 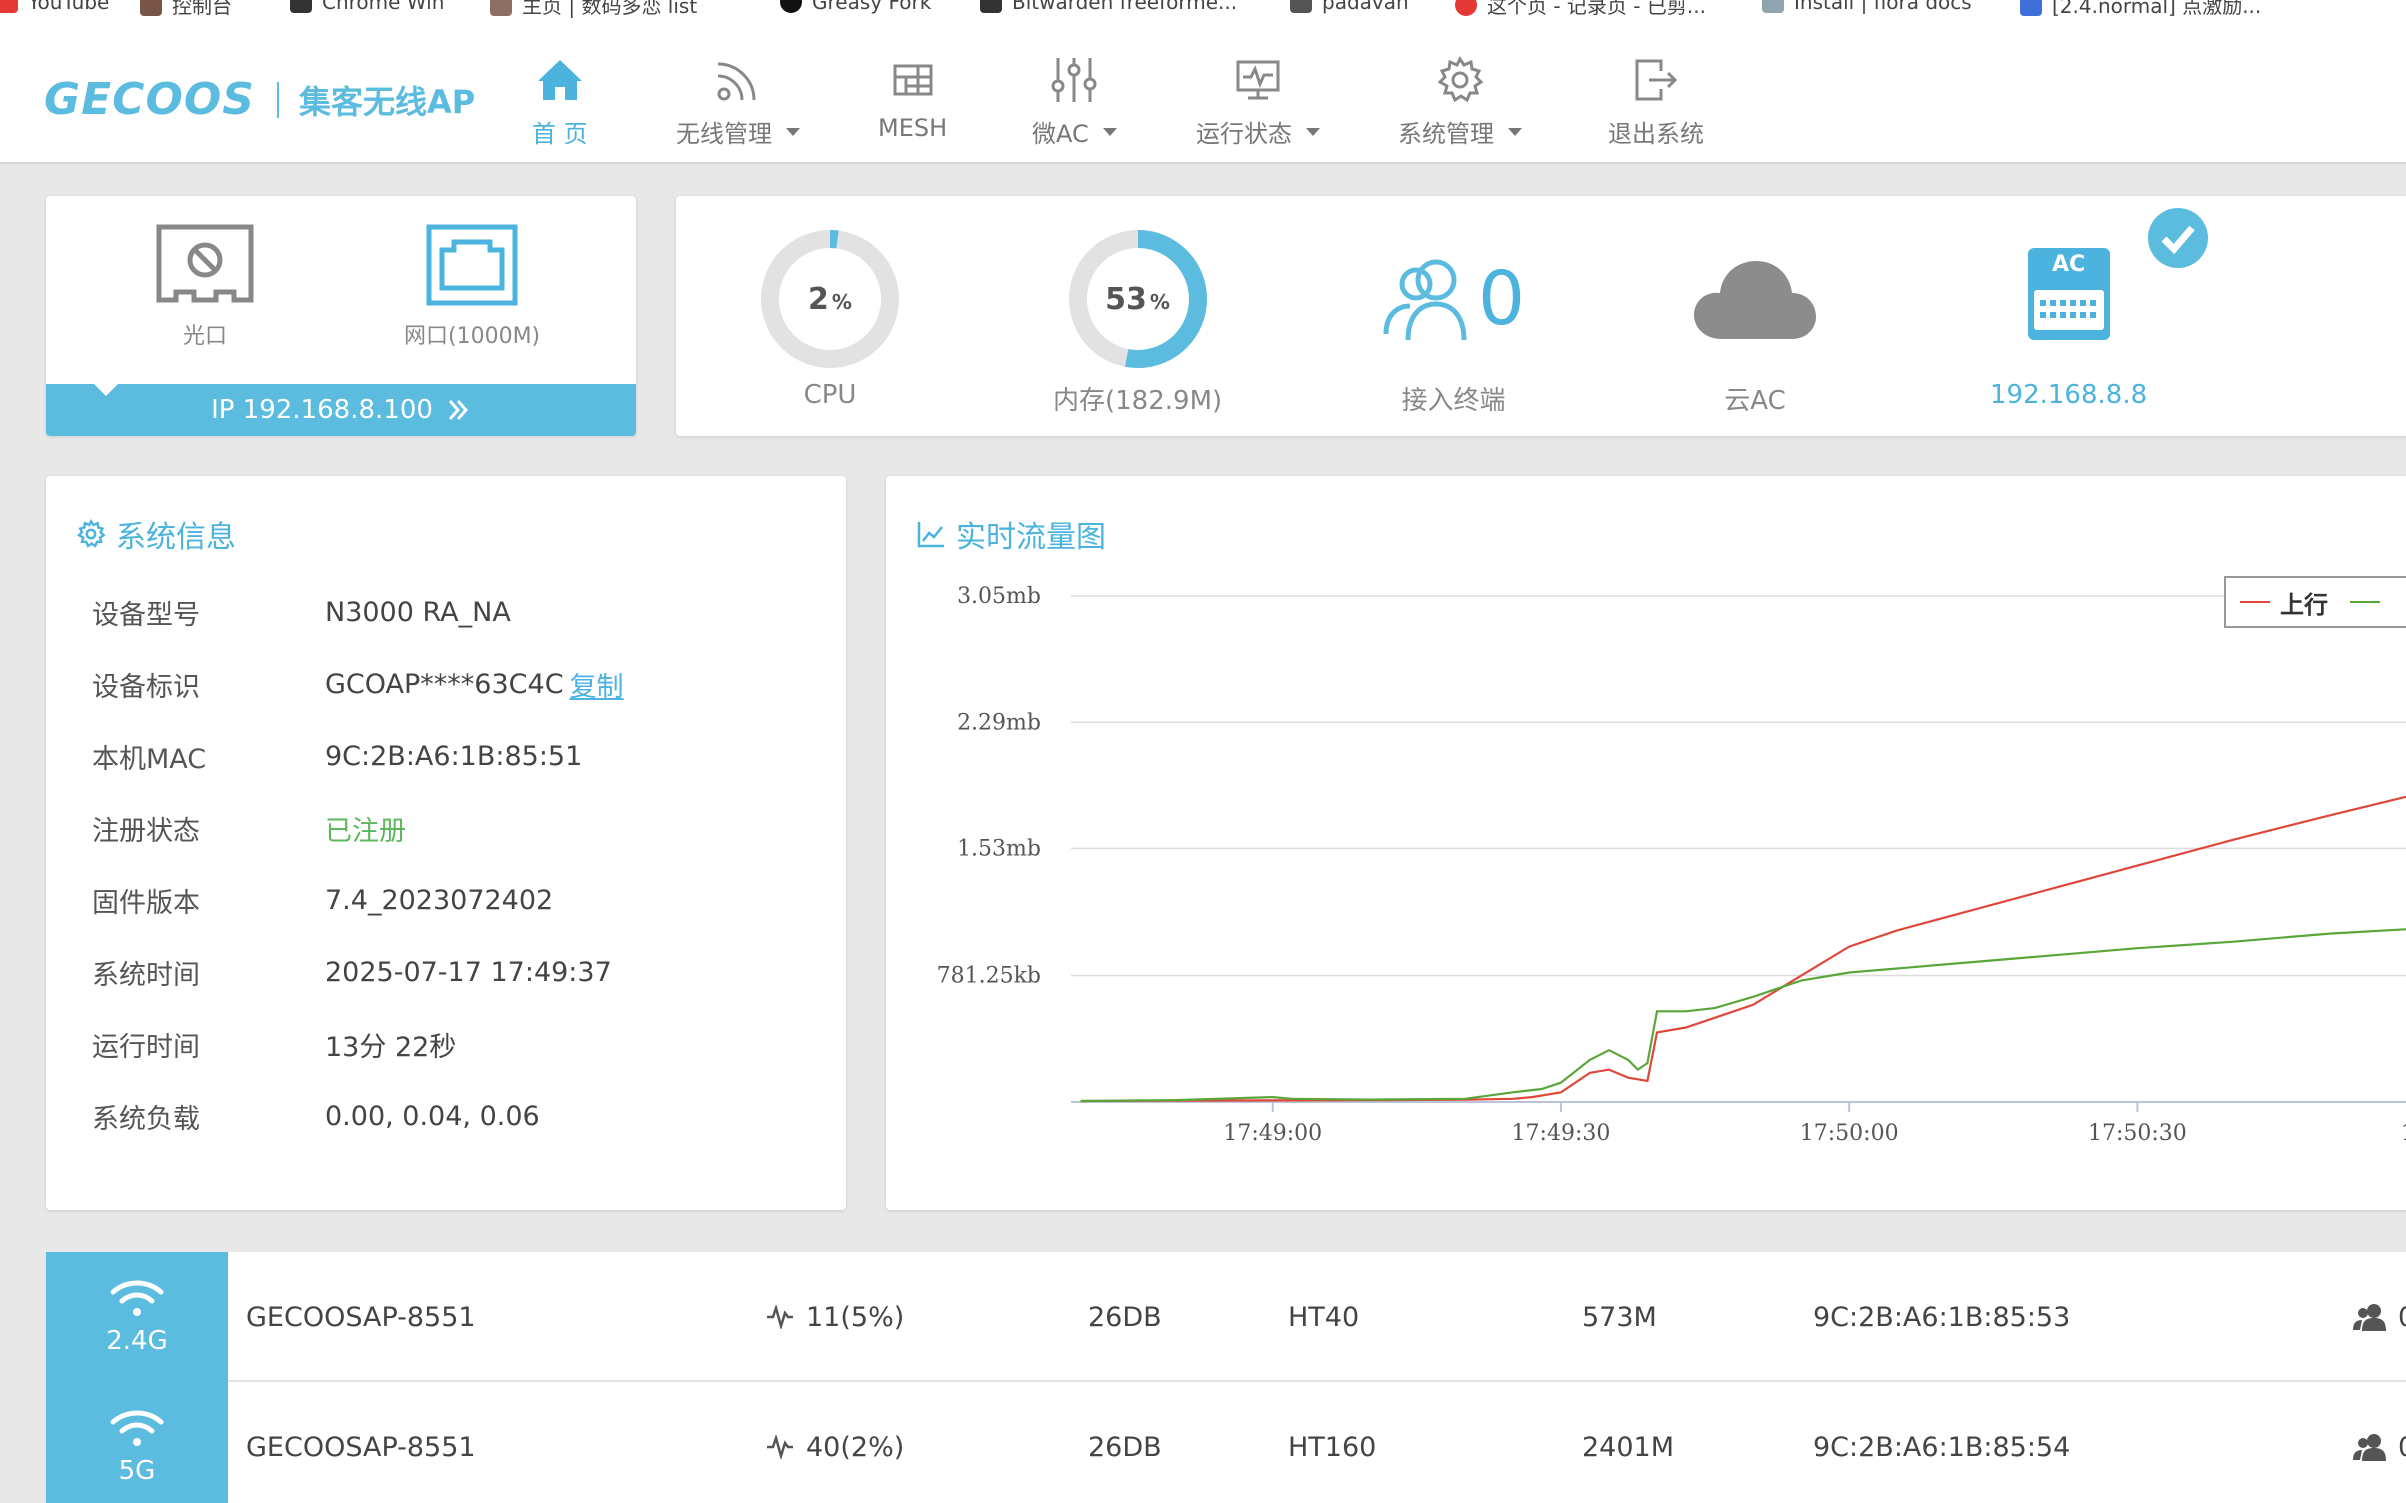 I want to click on optical-port: 光口, so click(x=205, y=287).